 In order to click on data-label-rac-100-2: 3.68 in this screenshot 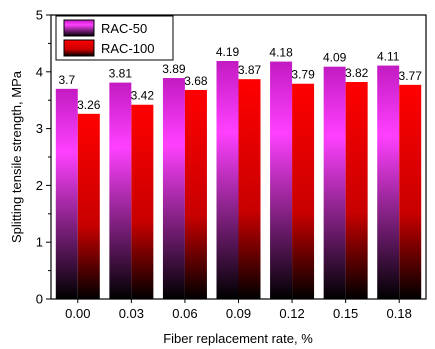, I will do `click(196, 81)`.